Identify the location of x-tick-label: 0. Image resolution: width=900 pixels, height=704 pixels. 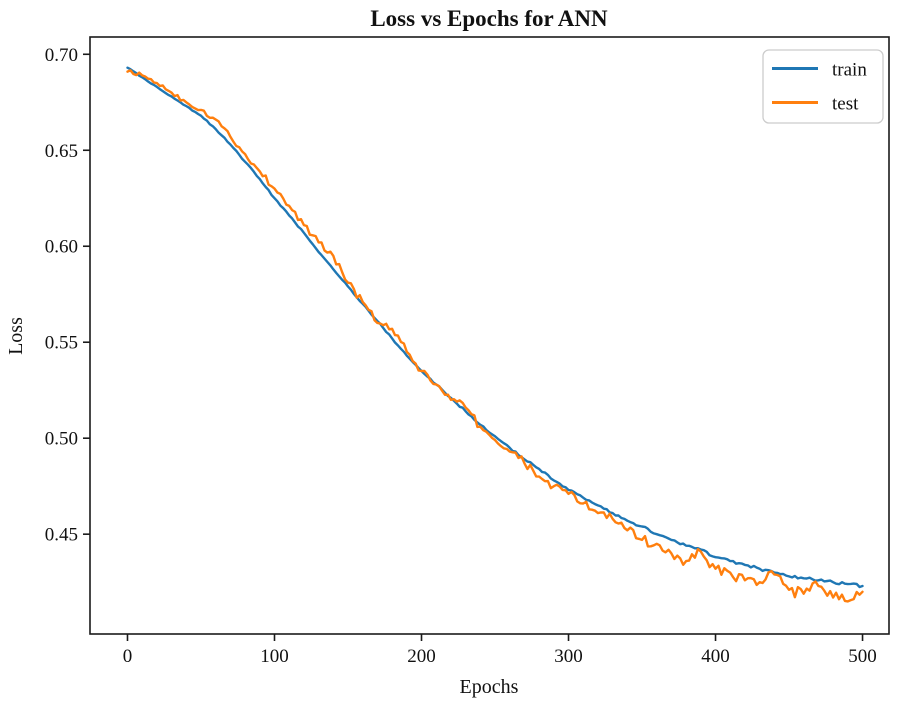
(128, 656).